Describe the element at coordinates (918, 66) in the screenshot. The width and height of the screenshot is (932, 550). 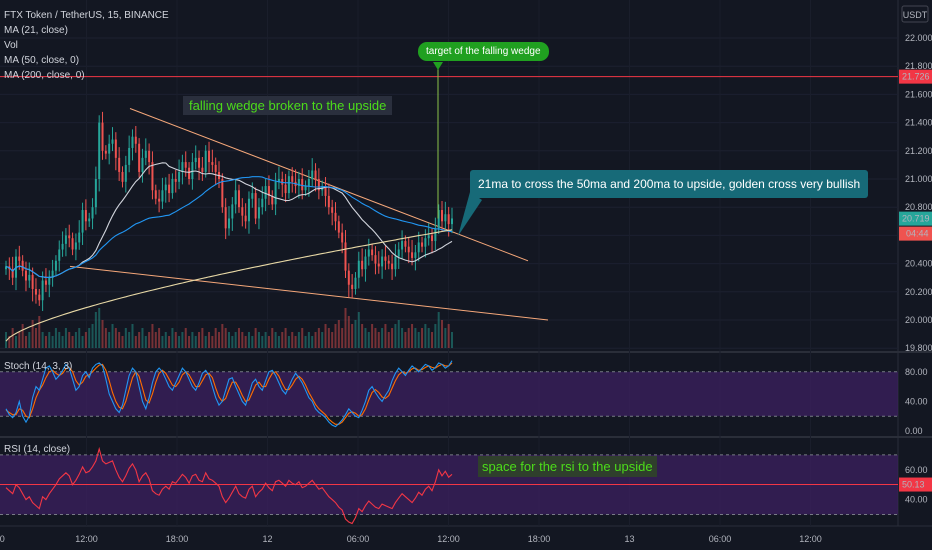
I see `price-tick-label: 21.800` at that location.